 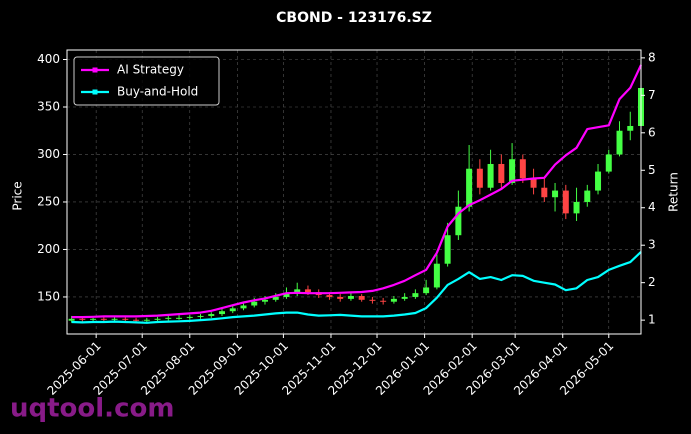 What do you see at coordinates (48, 59) in the screenshot?
I see `y-tick-label: 400` at bounding box center [48, 59].